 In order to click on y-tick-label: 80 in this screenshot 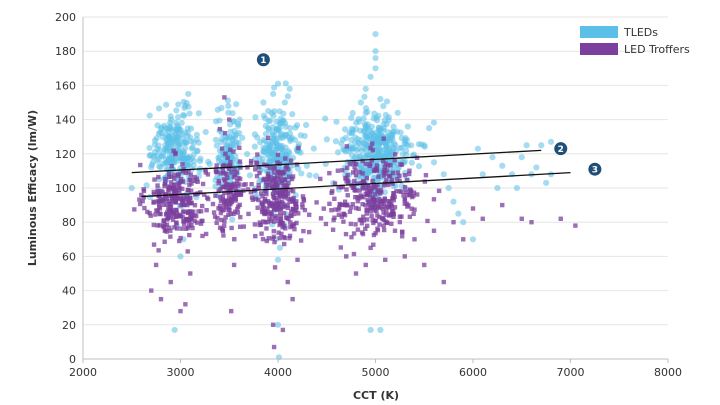, I will do `click(69, 222)`.